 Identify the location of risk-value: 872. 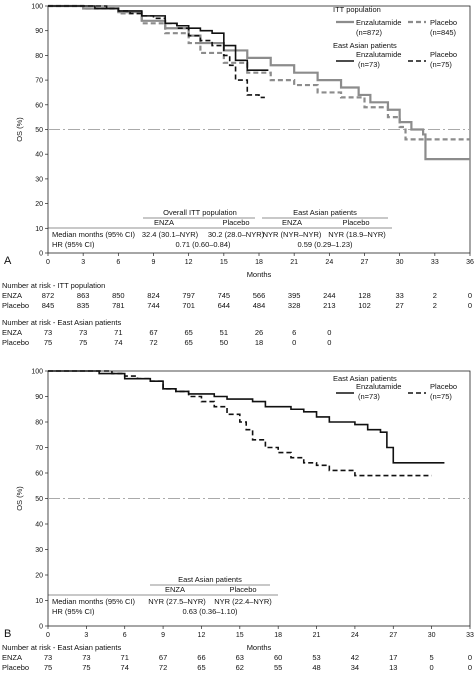
(48, 295).